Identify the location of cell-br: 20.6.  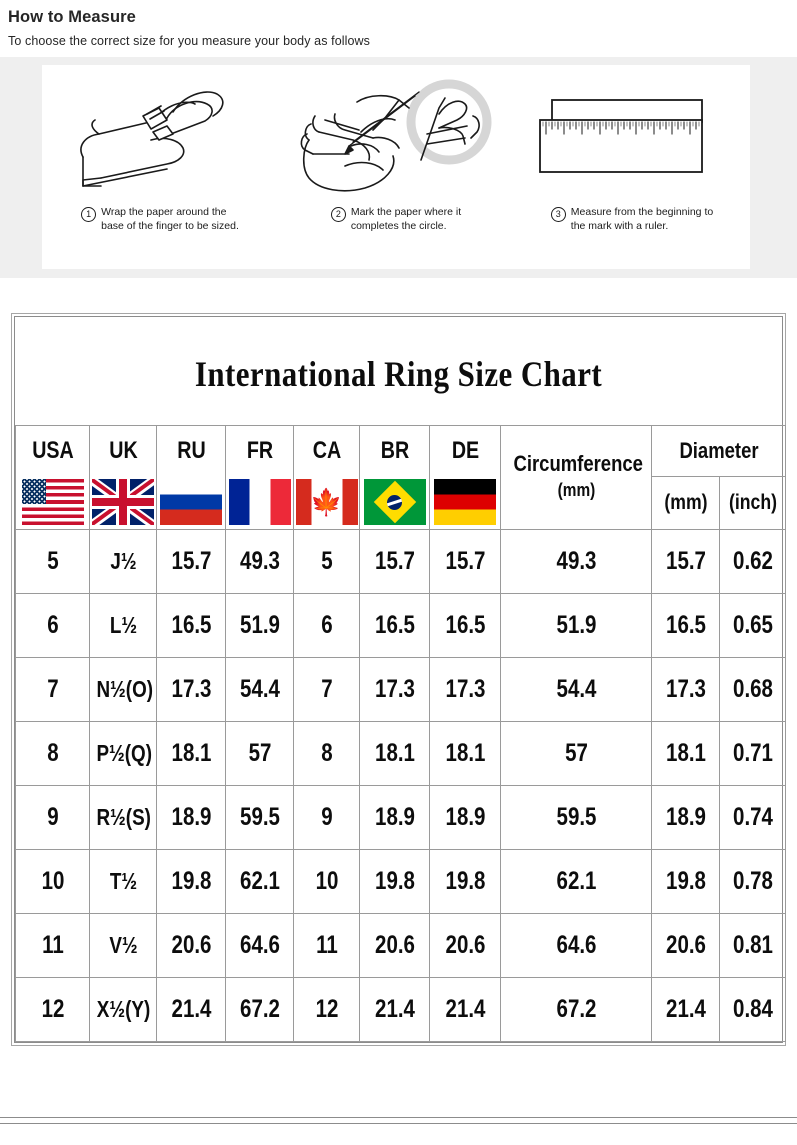
(394, 945).